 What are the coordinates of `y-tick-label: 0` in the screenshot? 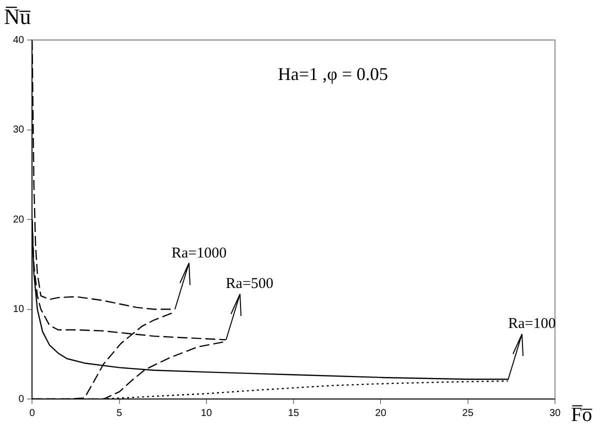 It's located at (21, 399).